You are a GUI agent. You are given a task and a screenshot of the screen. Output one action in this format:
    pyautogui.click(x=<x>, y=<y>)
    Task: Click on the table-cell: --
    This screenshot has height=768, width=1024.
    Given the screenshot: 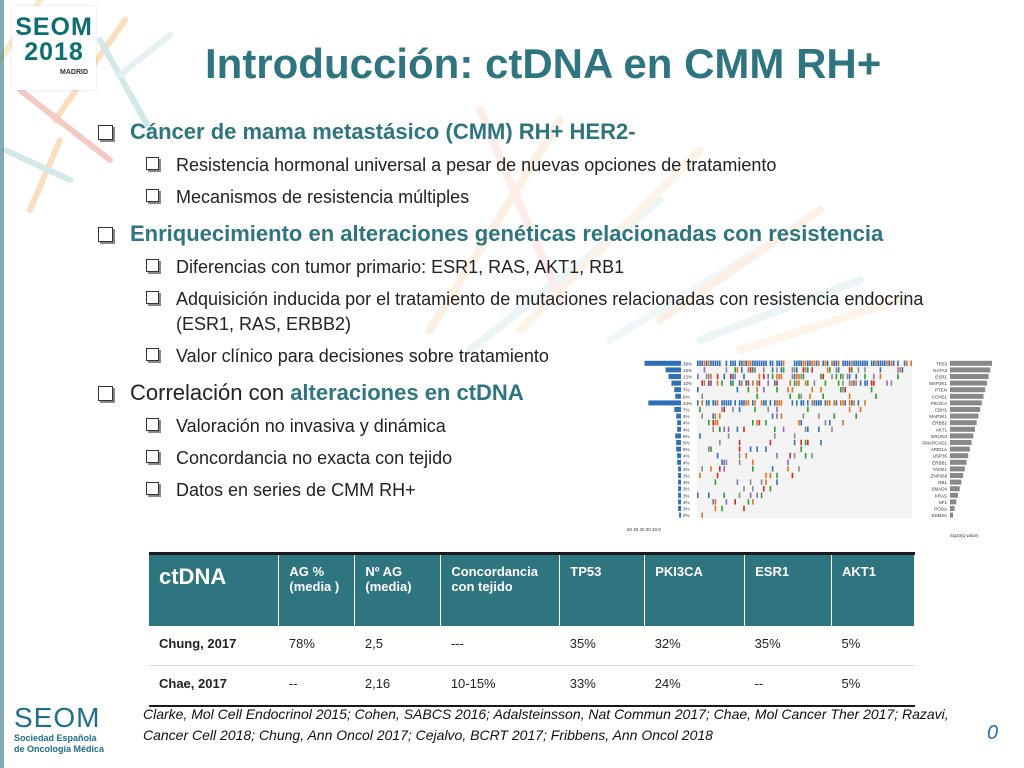 What is the action you would take?
    pyautogui.click(x=316, y=686)
    